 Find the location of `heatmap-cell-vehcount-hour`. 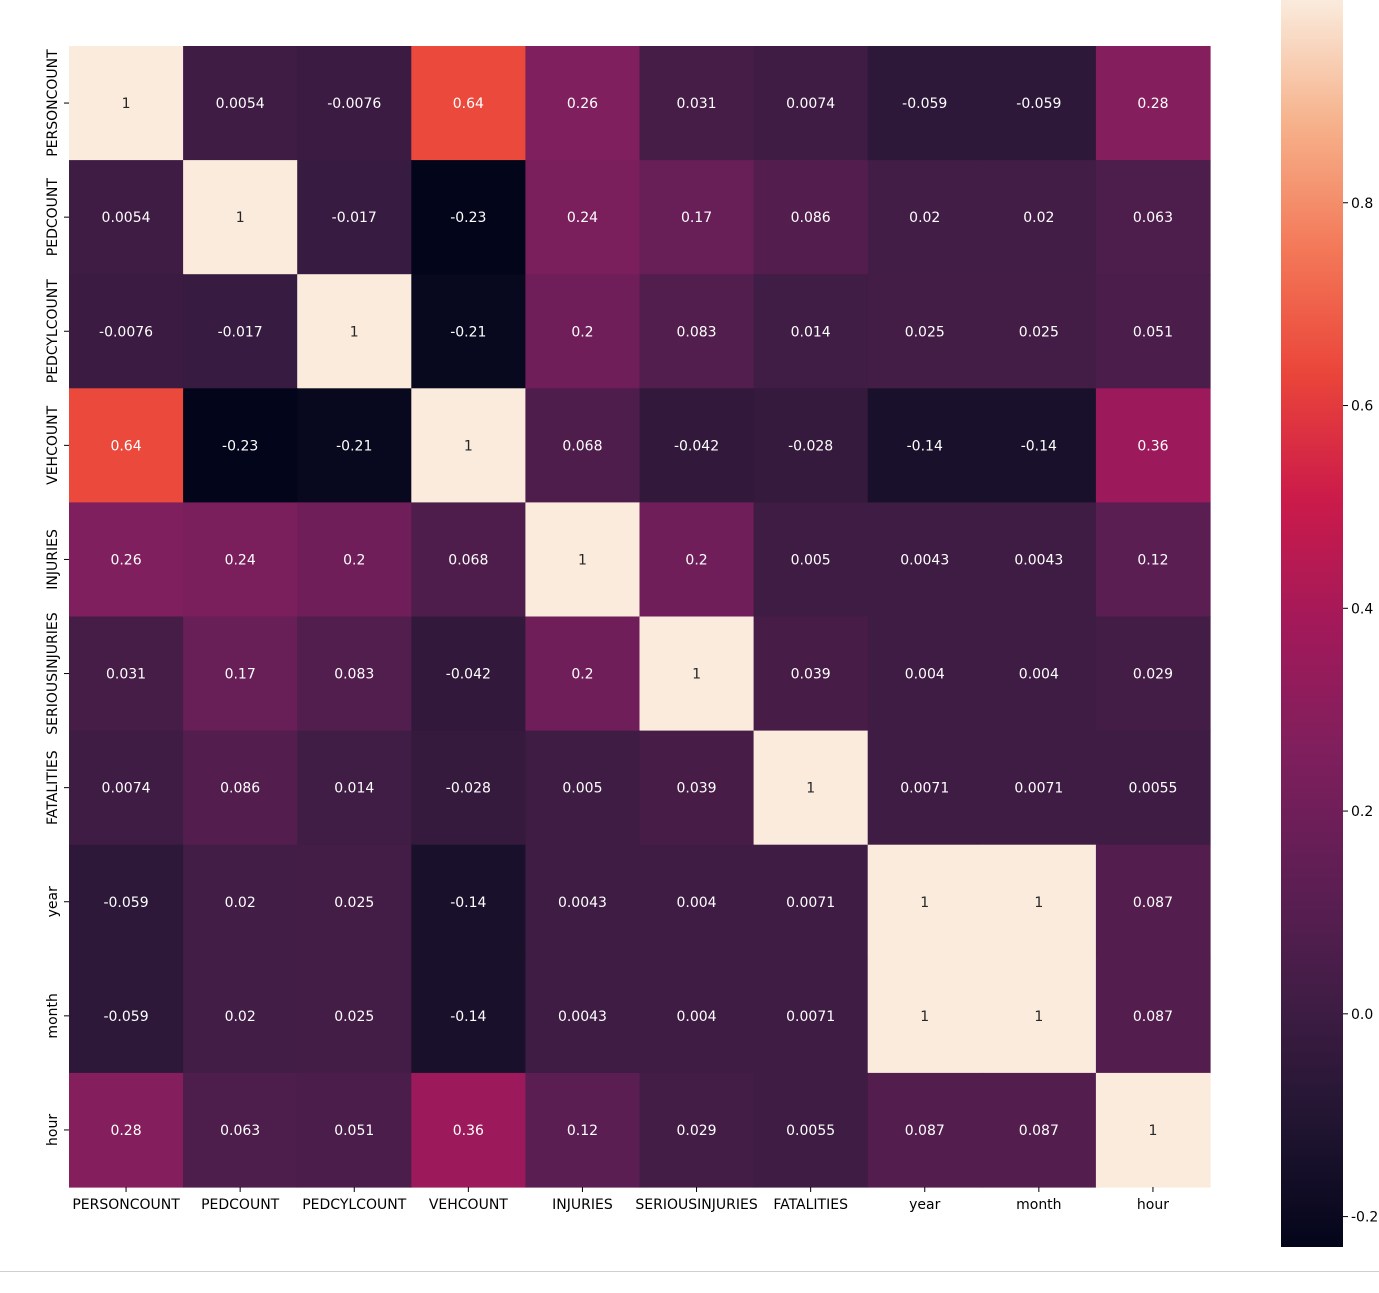

heatmap-cell-vehcount-hour is located at coordinates (1153, 445).